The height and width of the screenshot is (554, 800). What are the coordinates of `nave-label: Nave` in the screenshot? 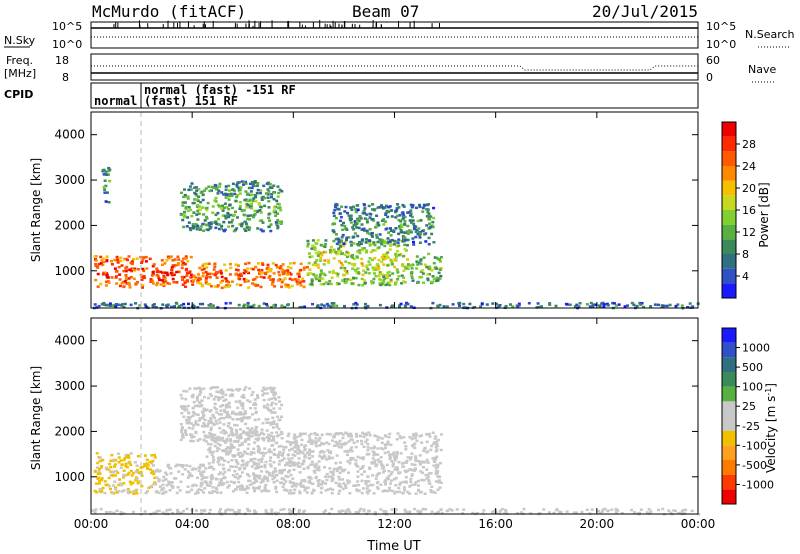 It's located at (762, 69).